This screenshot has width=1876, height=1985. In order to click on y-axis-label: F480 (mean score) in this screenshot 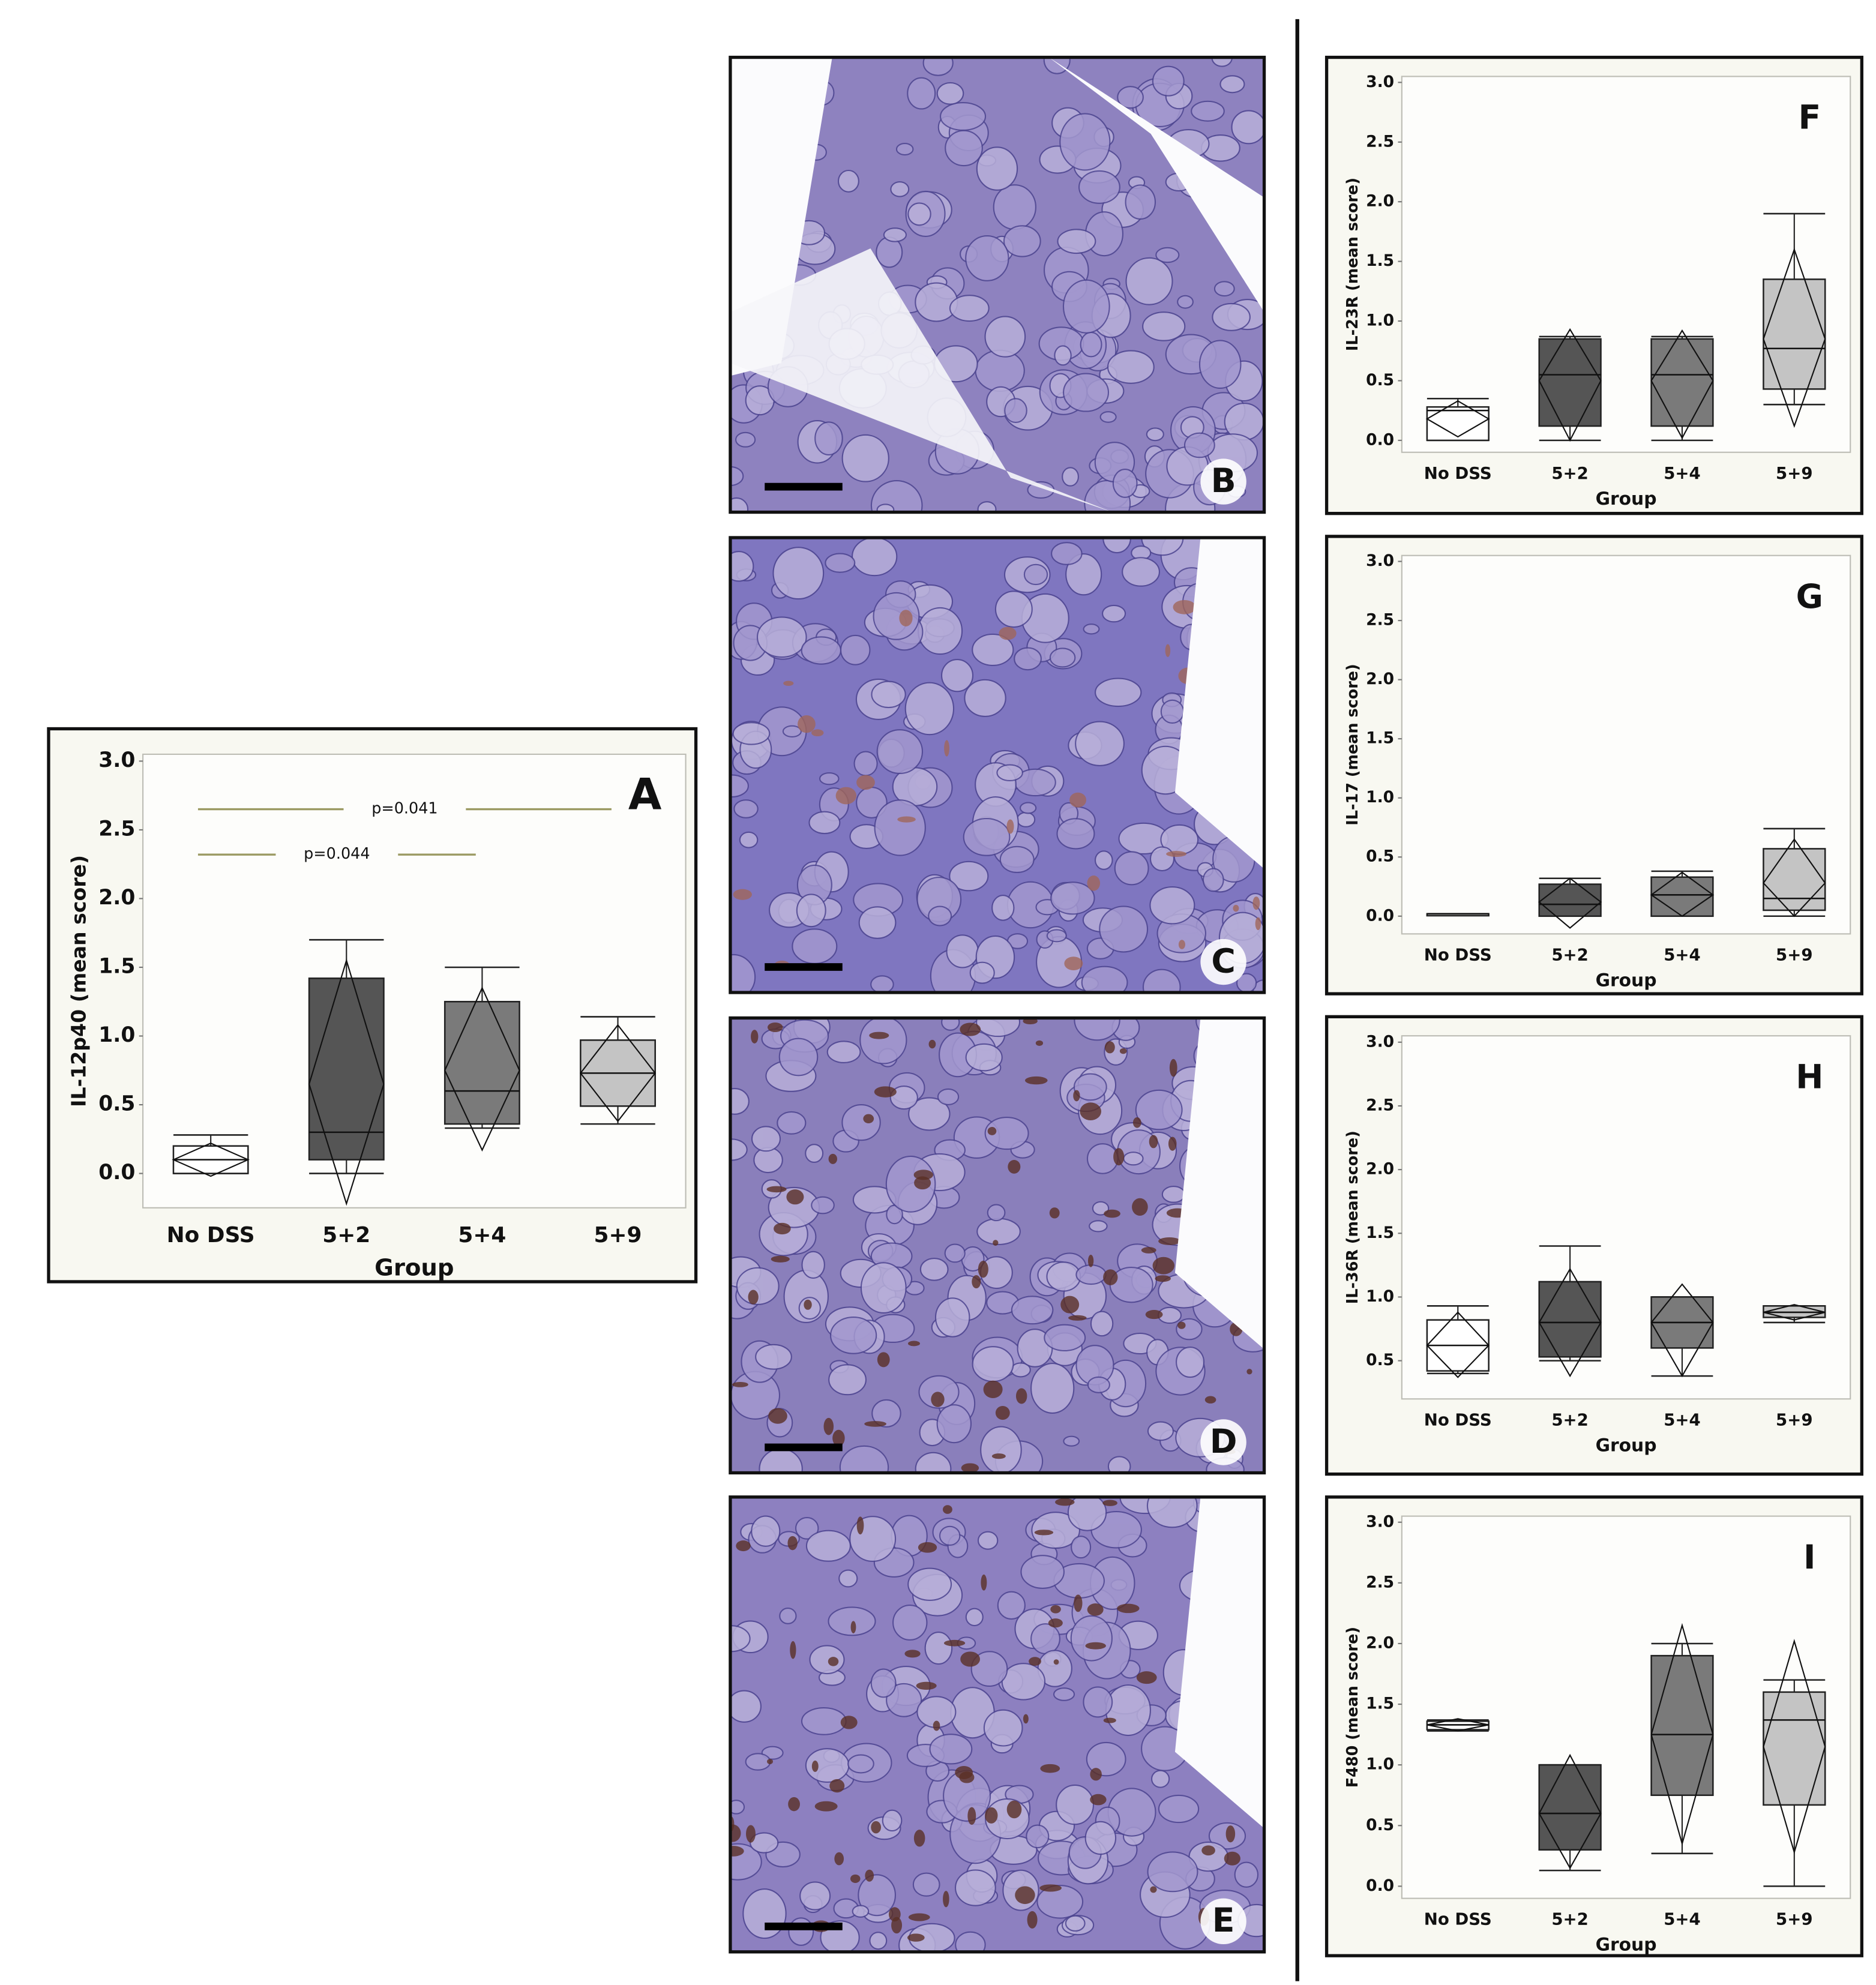, I will do `click(1353, 1708)`.